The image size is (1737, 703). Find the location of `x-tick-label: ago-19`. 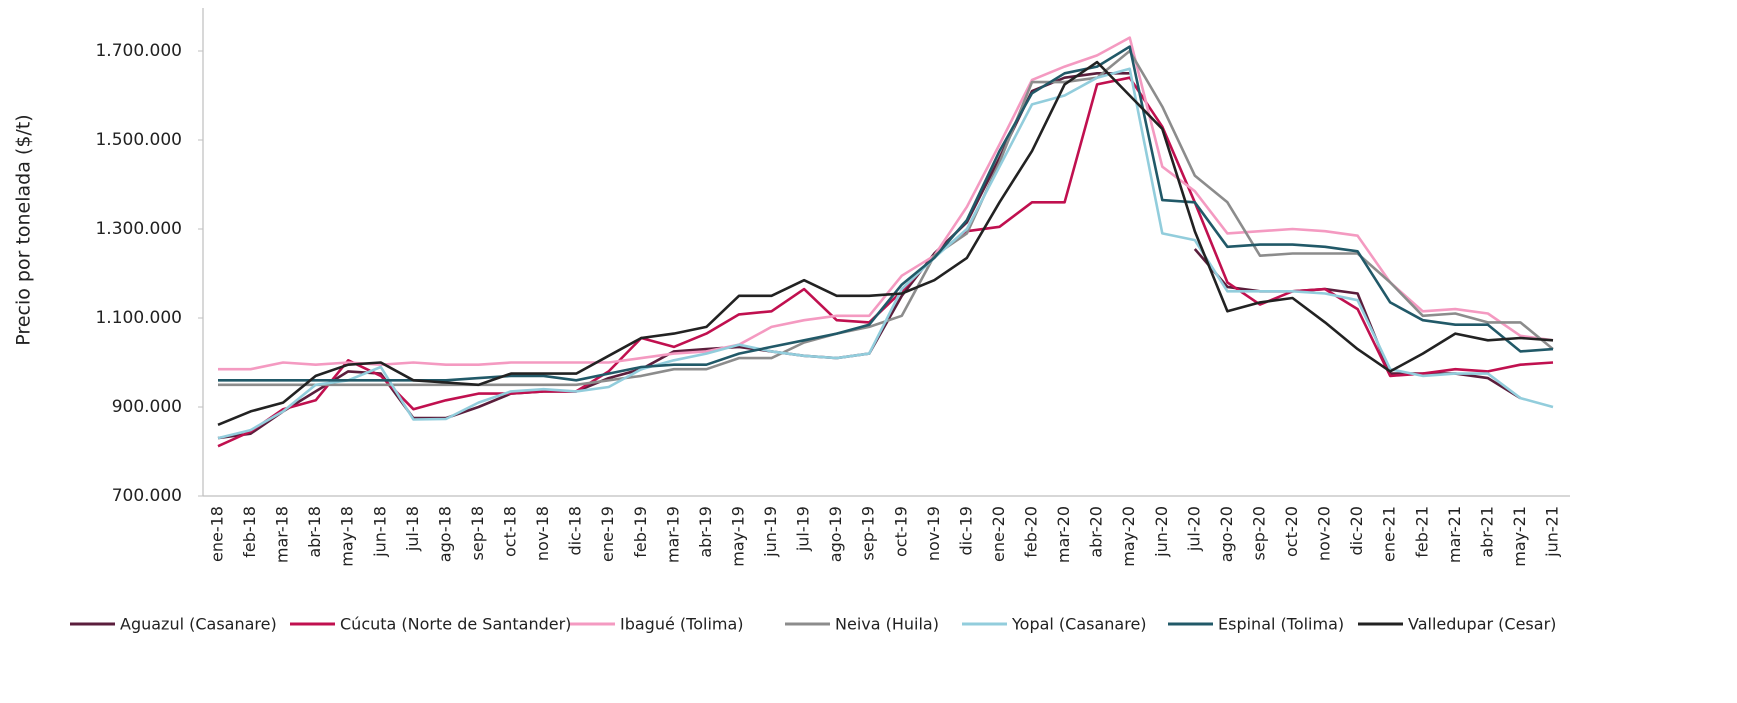

x-tick-label: ago-19 is located at coordinates (835, 534).